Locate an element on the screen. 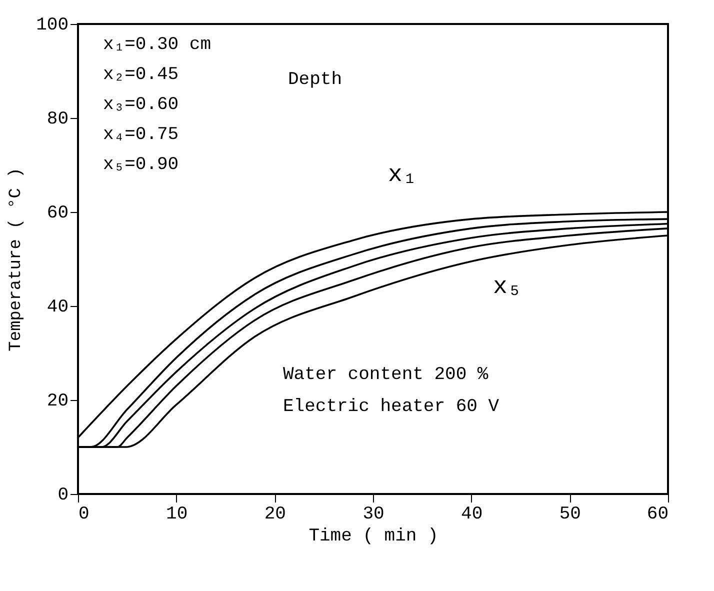 The width and height of the screenshot is (714, 591). annotation: x₄=0.75 is located at coordinates (141, 135).